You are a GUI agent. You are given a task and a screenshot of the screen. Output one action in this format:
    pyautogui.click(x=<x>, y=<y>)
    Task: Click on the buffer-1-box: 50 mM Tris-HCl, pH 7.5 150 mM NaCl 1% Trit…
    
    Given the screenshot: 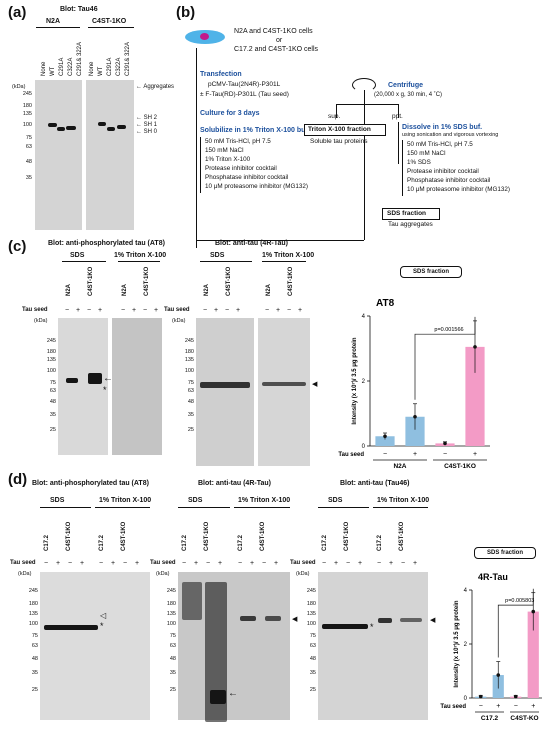 What is the action you would take?
    pyautogui.click(x=259, y=165)
    